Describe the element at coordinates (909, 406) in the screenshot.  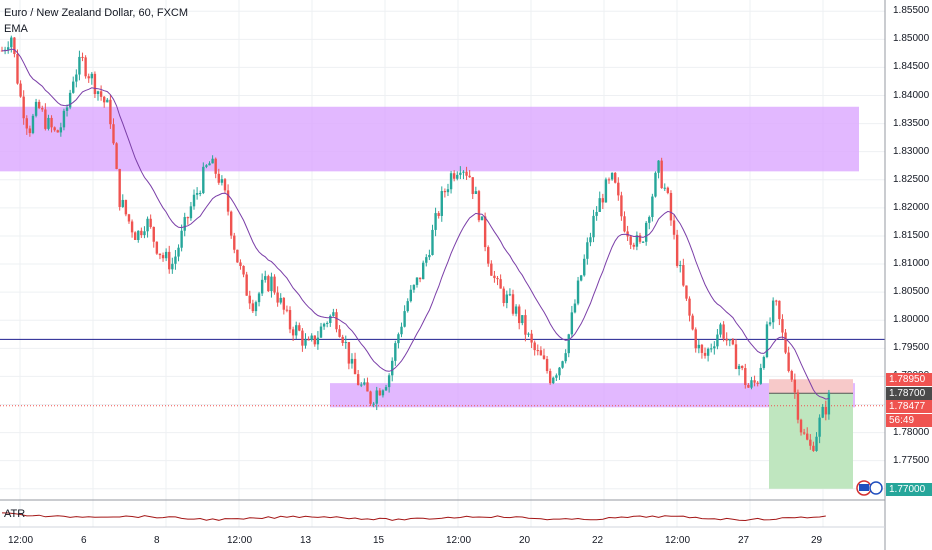
I see `last-price-tag: 1.78477` at that location.